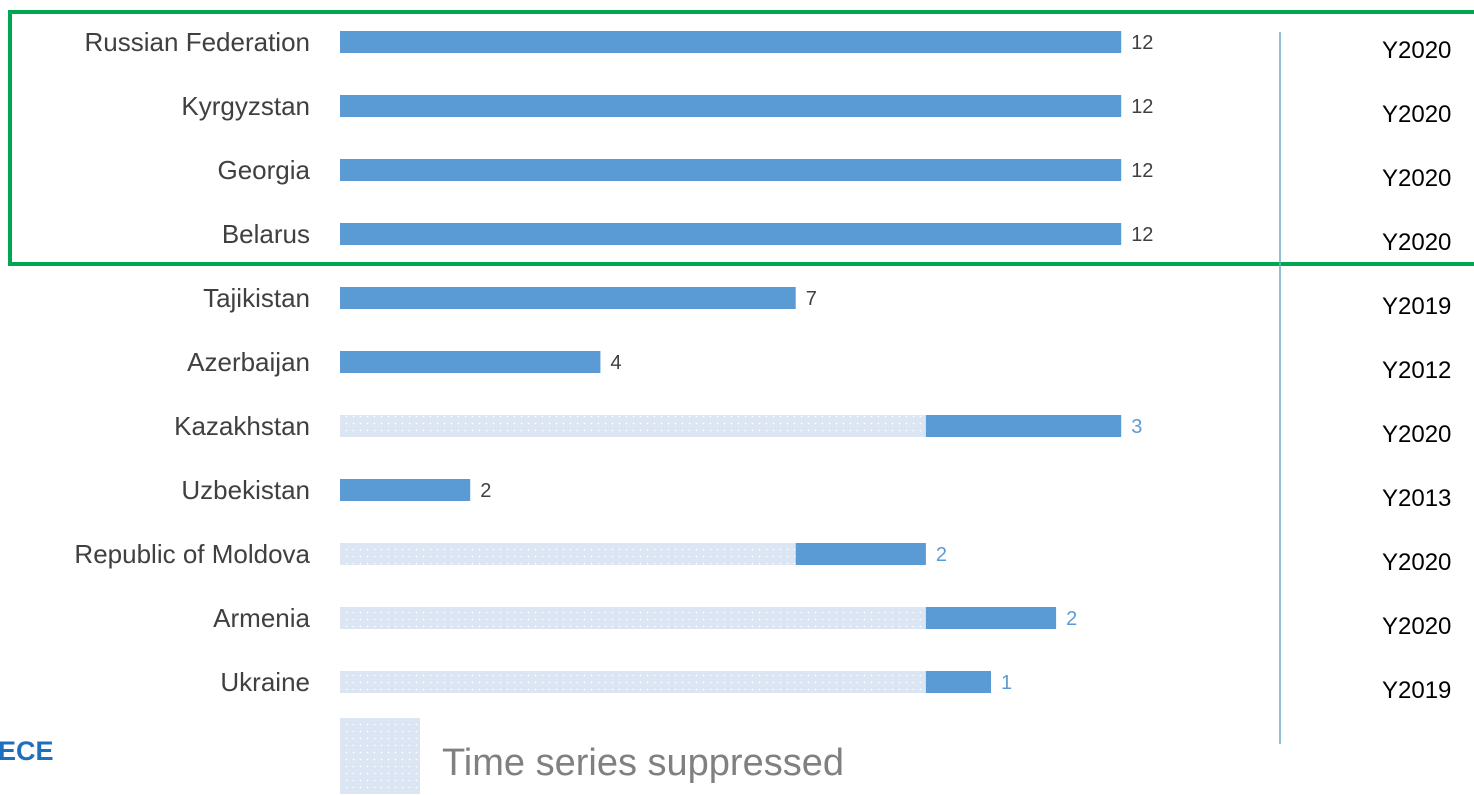 Image resolution: width=1474 pixels, height=795 pixels. Describe the element at coordinates (245, 106) in the screenshot. I see `category-label: Kyrgyzstan` at that location.